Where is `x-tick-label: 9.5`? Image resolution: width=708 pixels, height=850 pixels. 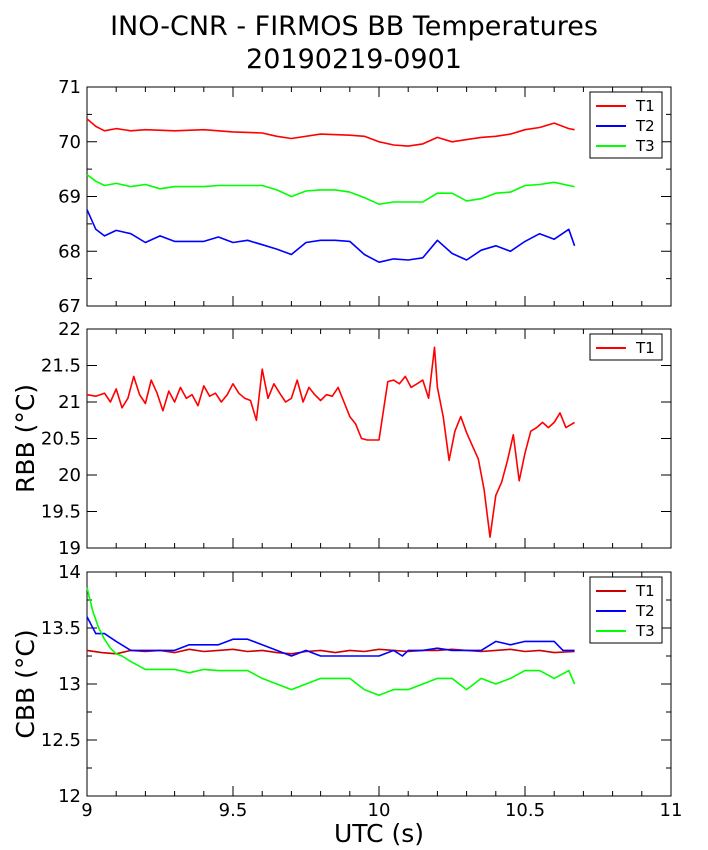 x-tick-label: 9.5 is located at coordinates (233, 810).